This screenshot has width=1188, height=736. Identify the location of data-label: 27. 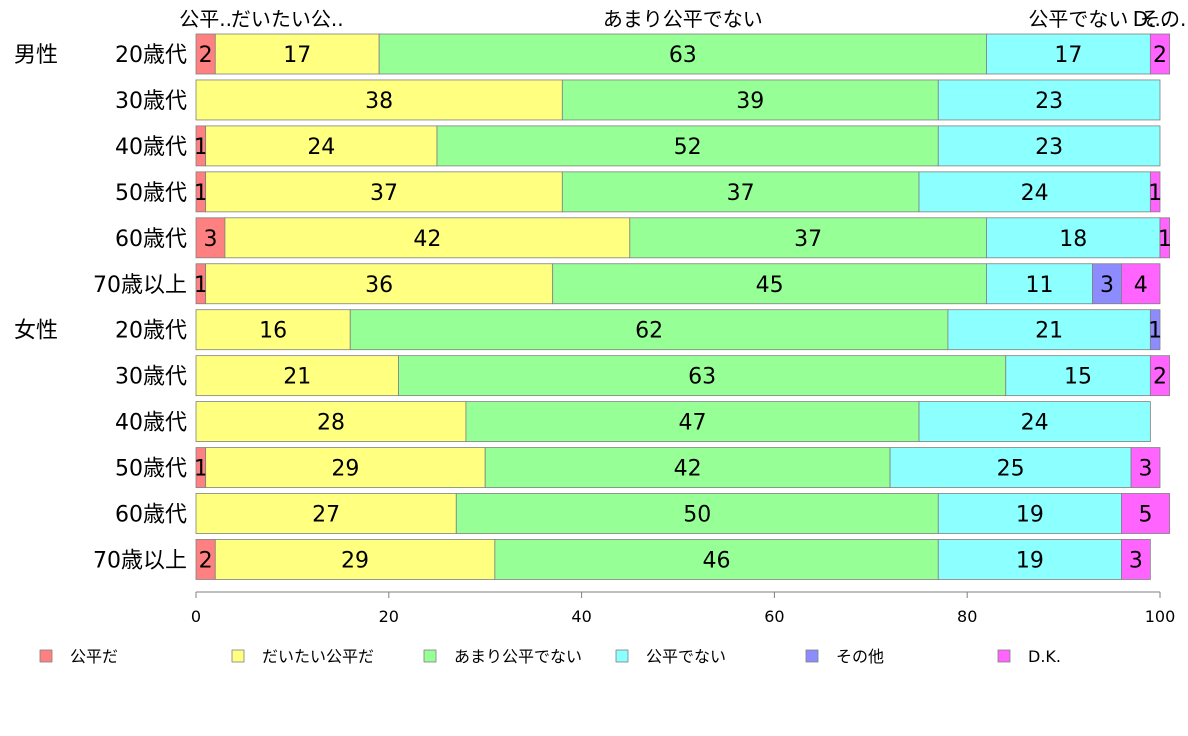
(326, 515).